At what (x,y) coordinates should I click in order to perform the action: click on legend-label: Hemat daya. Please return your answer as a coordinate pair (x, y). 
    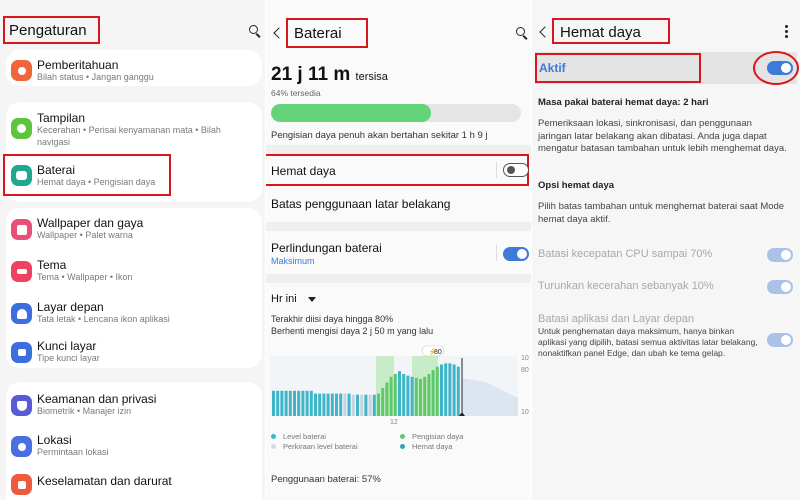
    Looking at the image, I should click on (432, 446).